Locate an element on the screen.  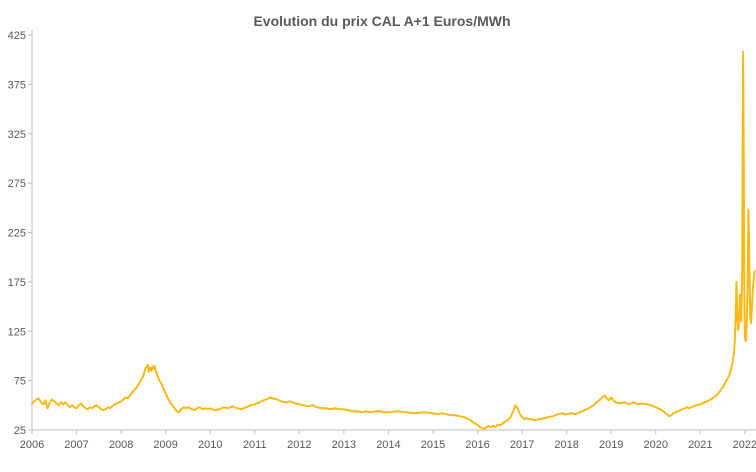
x-axis-tick-label: 2010 is located at coordinates (210, 445).